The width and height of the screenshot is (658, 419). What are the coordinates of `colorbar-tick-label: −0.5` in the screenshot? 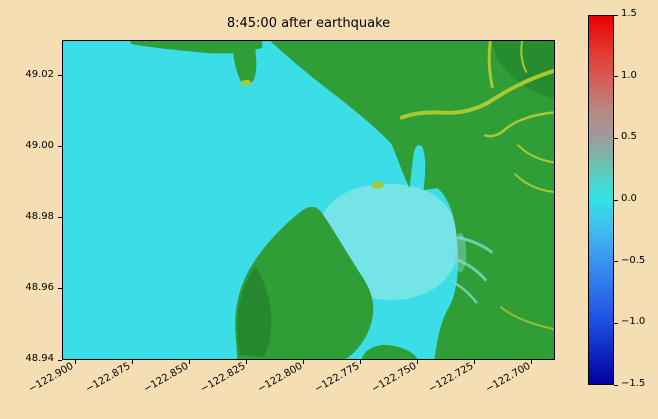 It's located at (633, 260).